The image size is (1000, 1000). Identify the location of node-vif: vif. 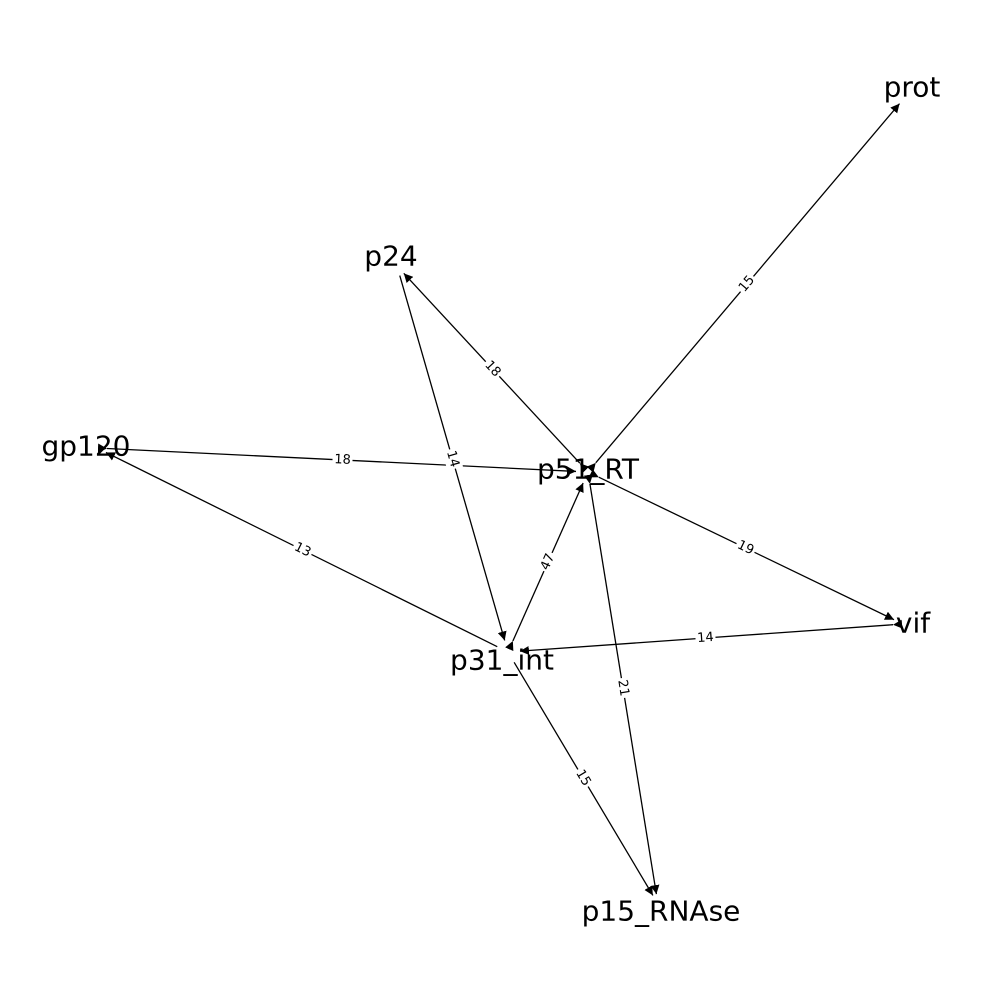
(913, 623).